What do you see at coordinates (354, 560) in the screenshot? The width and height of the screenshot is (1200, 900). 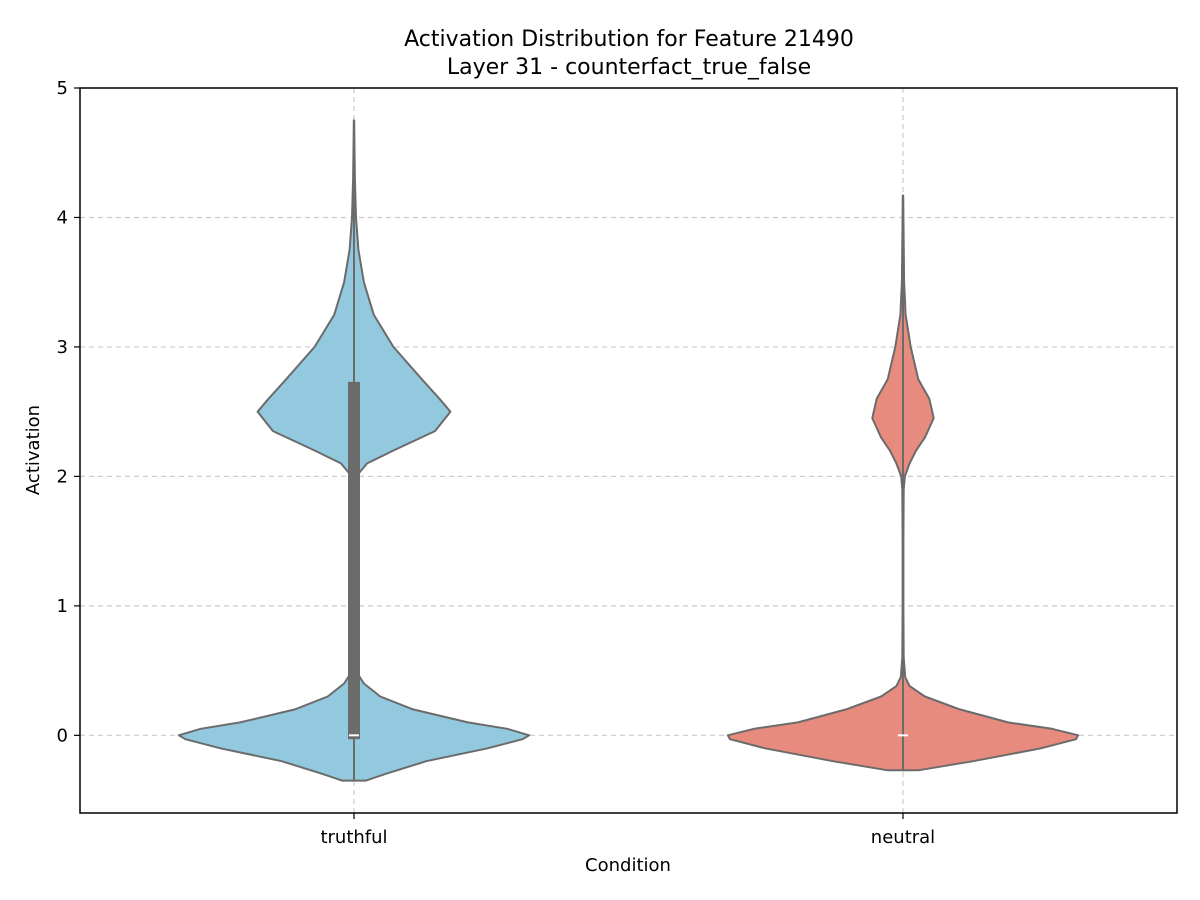 I see `iqr-box-truthful` at bounding box center [354, 560].